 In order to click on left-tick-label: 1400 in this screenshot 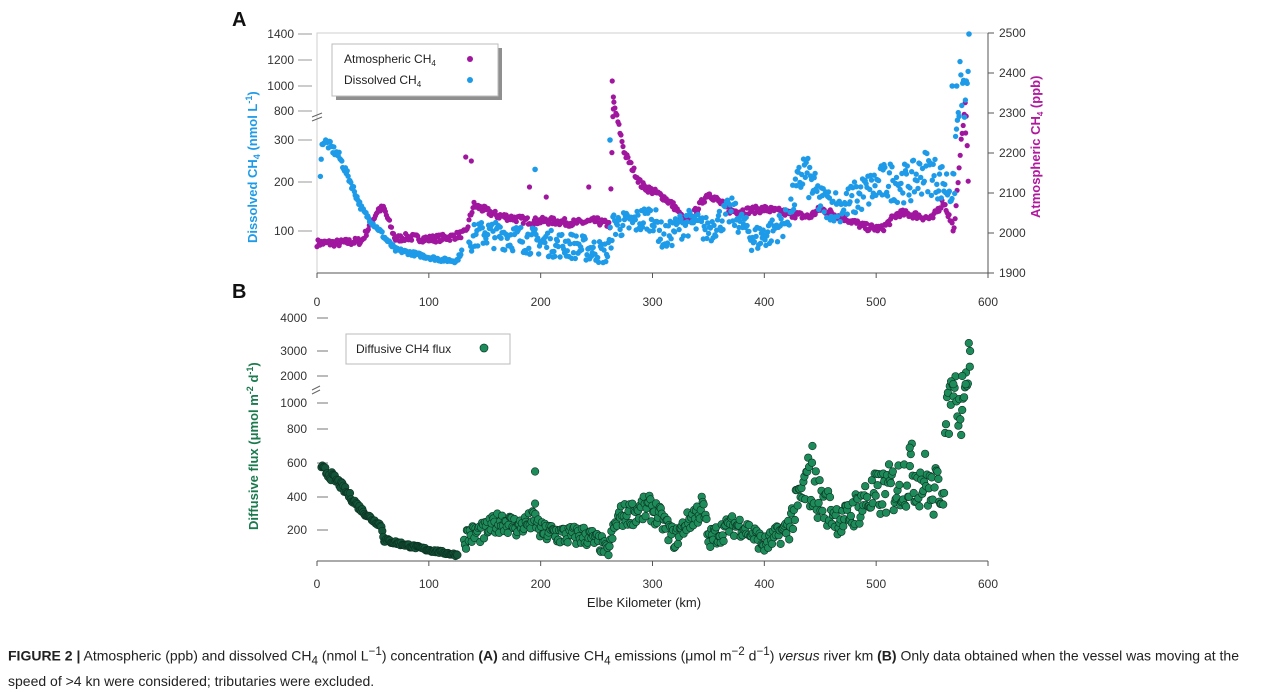, I will do `click(280, 34)`.